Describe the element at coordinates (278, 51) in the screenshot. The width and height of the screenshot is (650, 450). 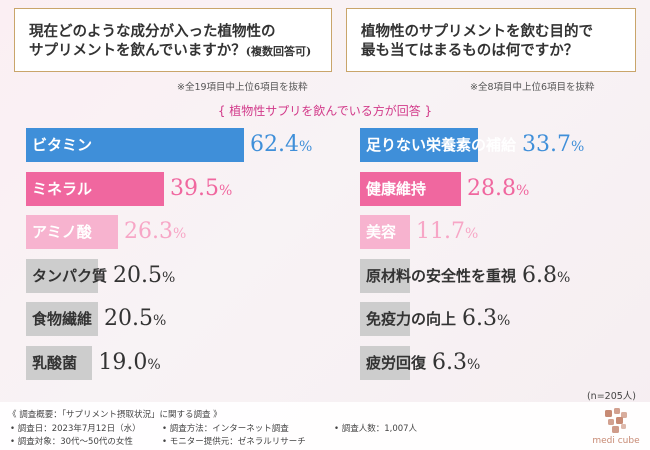
I see `left-question-multi-note: (複数回答可)` at that location.